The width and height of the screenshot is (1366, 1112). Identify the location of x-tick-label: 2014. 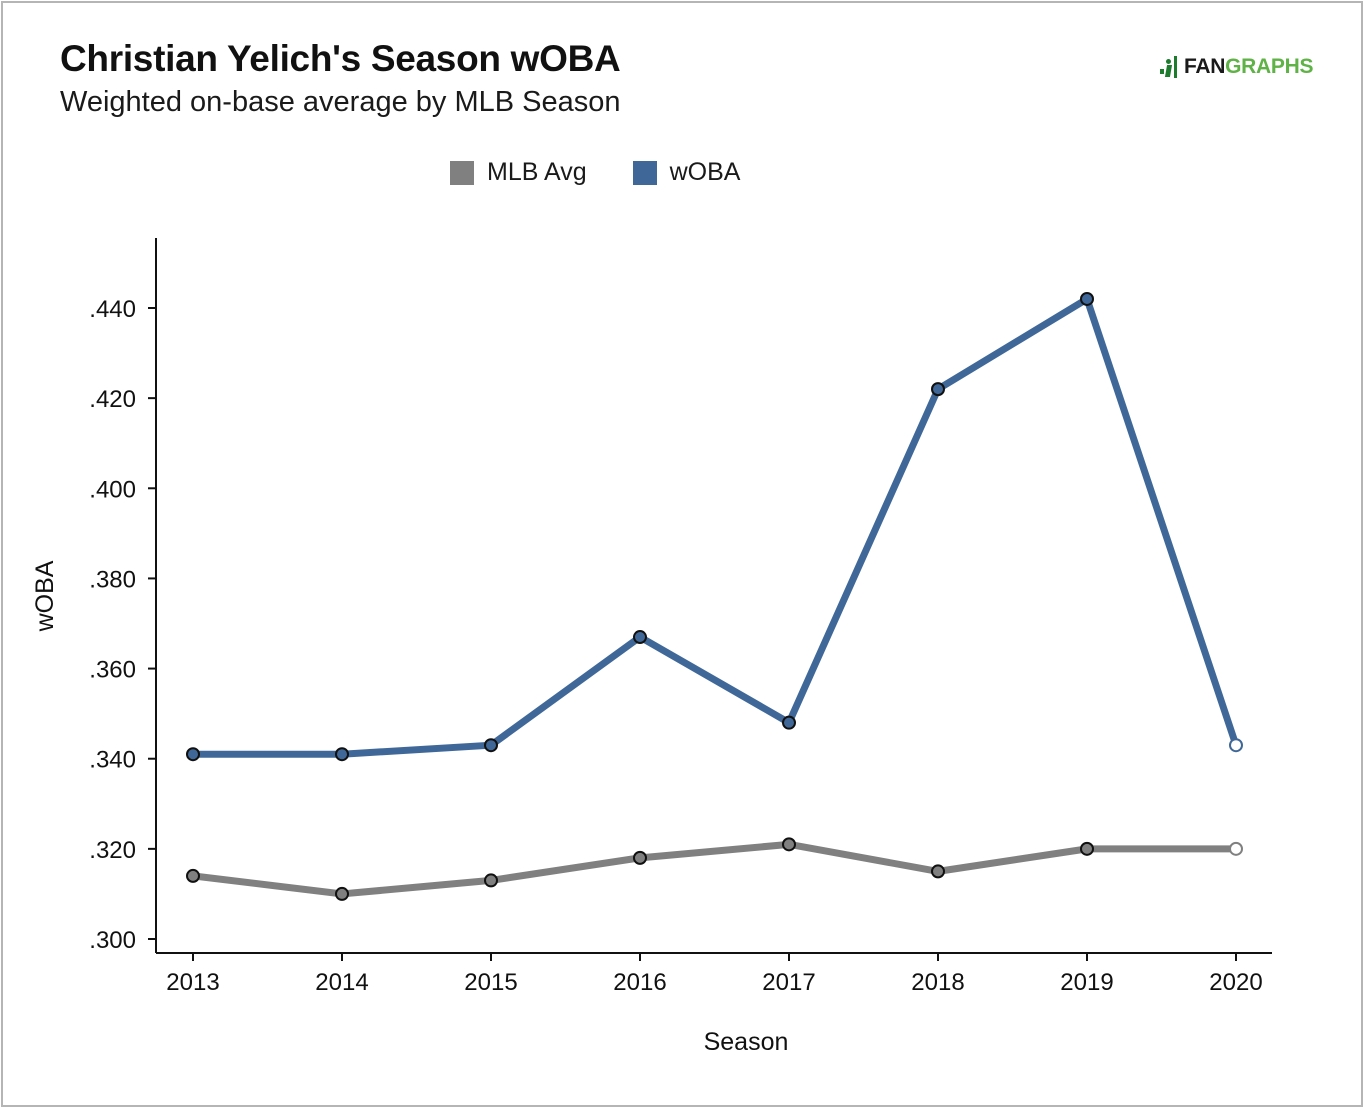
(341, 982).